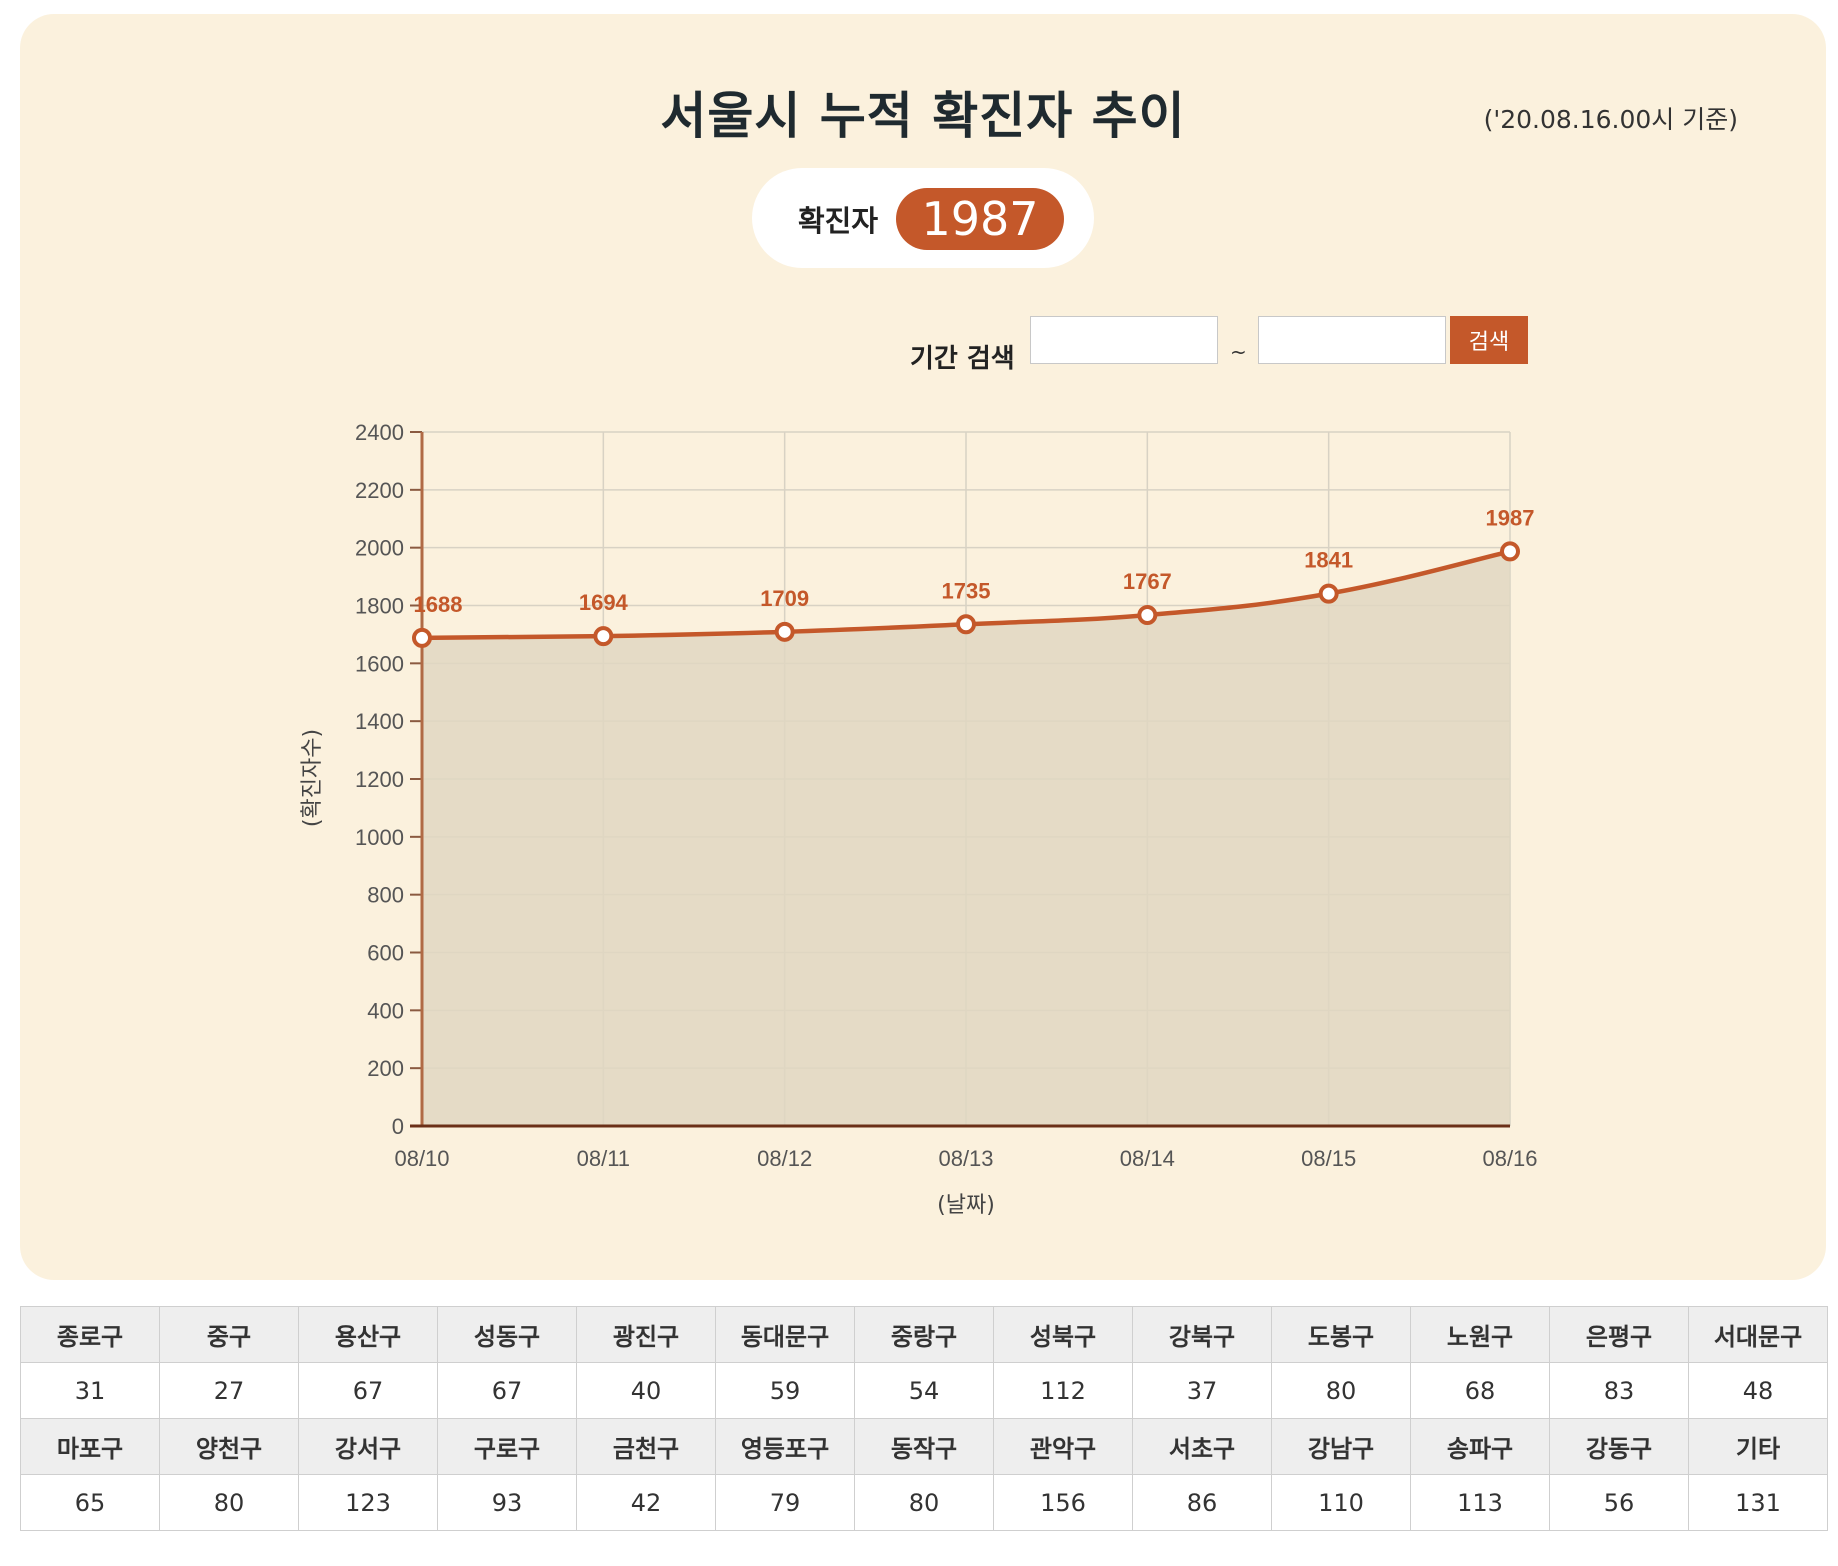 This screenshot has width=1838, height=1566. Describe the element at coordinates (379, 490) in the screenshot. I see `y-tick-label: 2200` at that location.